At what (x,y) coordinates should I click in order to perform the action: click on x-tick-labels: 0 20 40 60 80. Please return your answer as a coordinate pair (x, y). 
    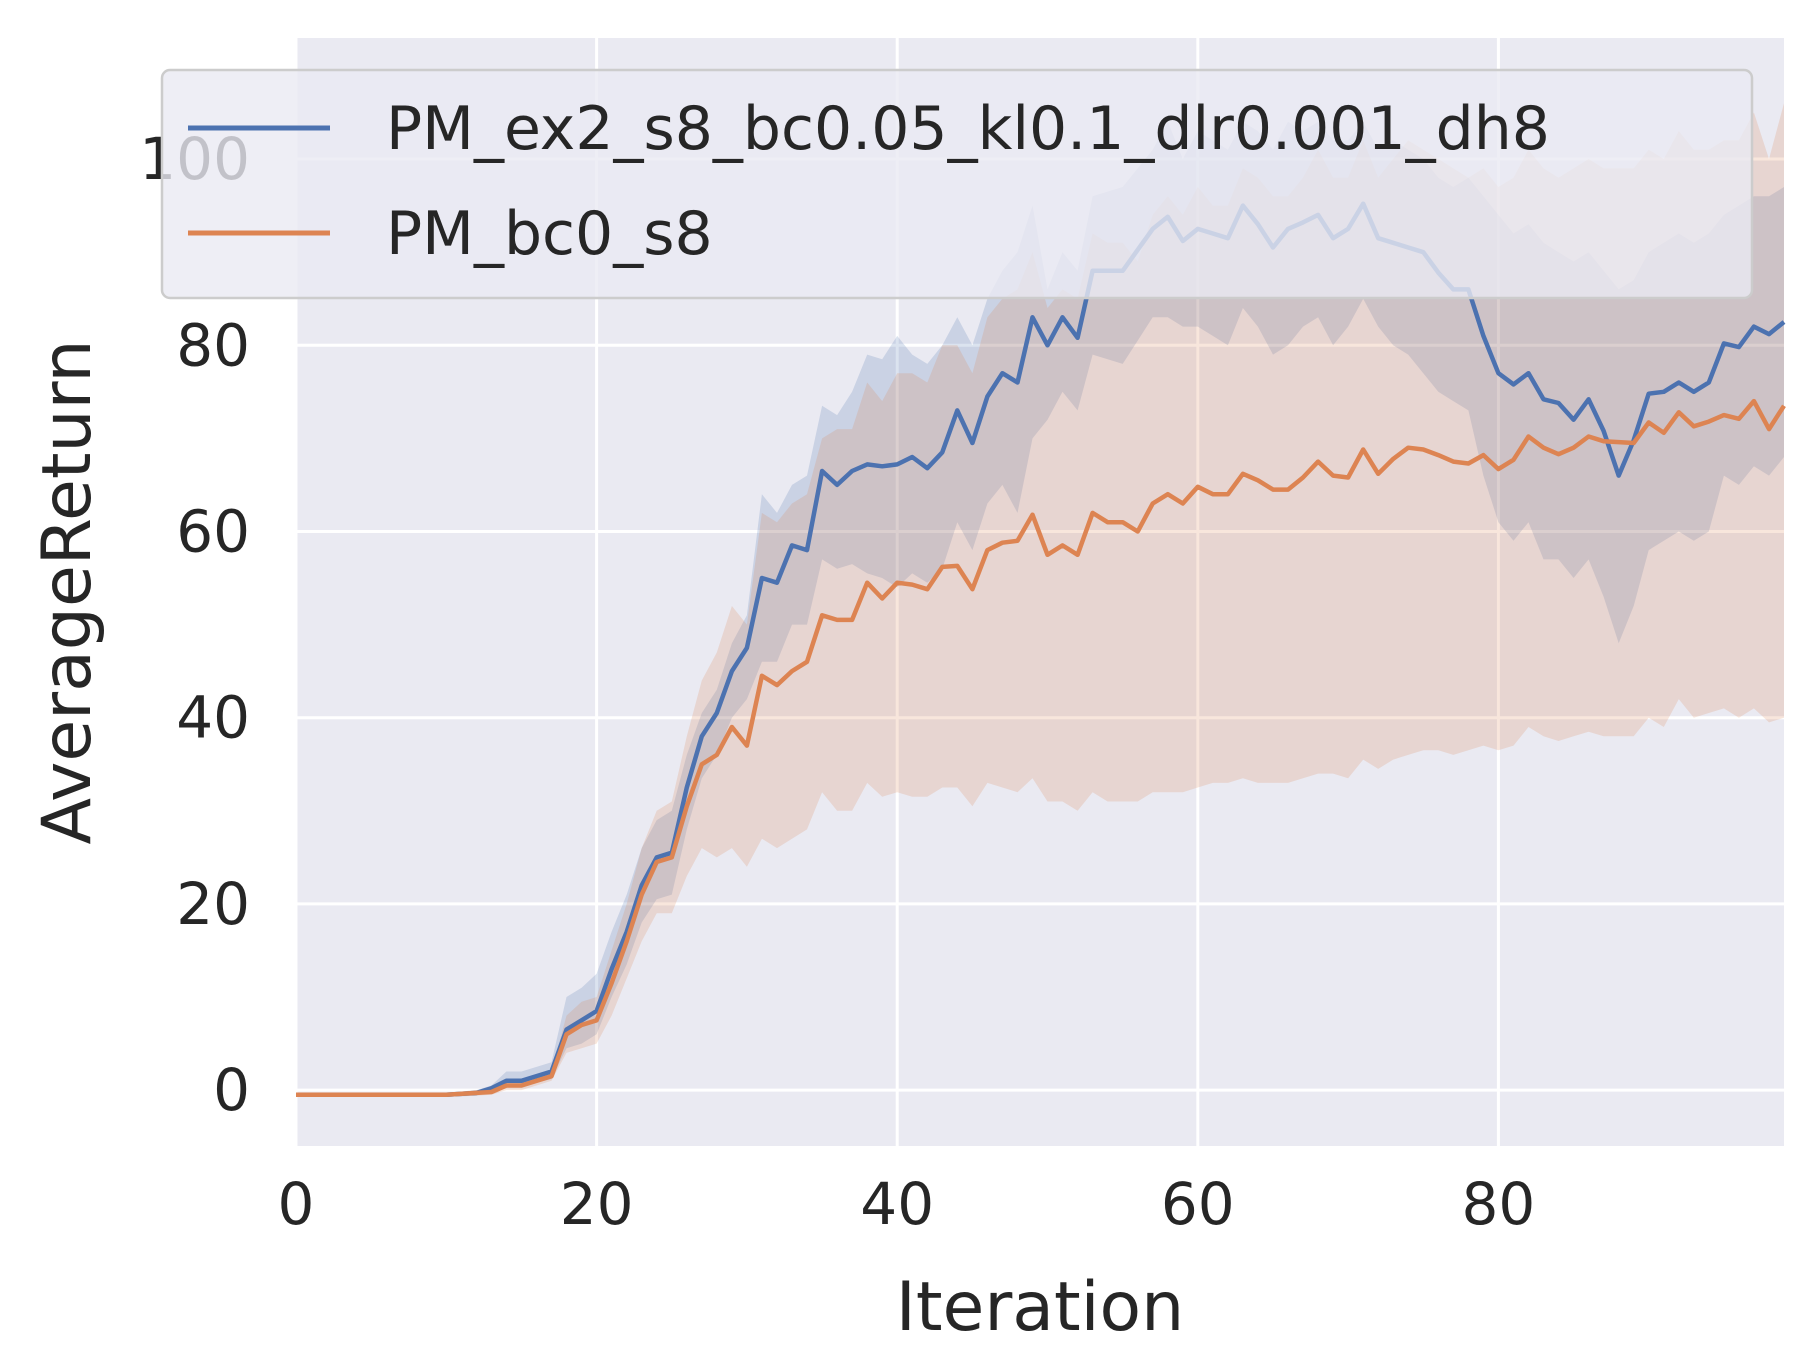
    Looking at the image, I should click on (907, 1204).